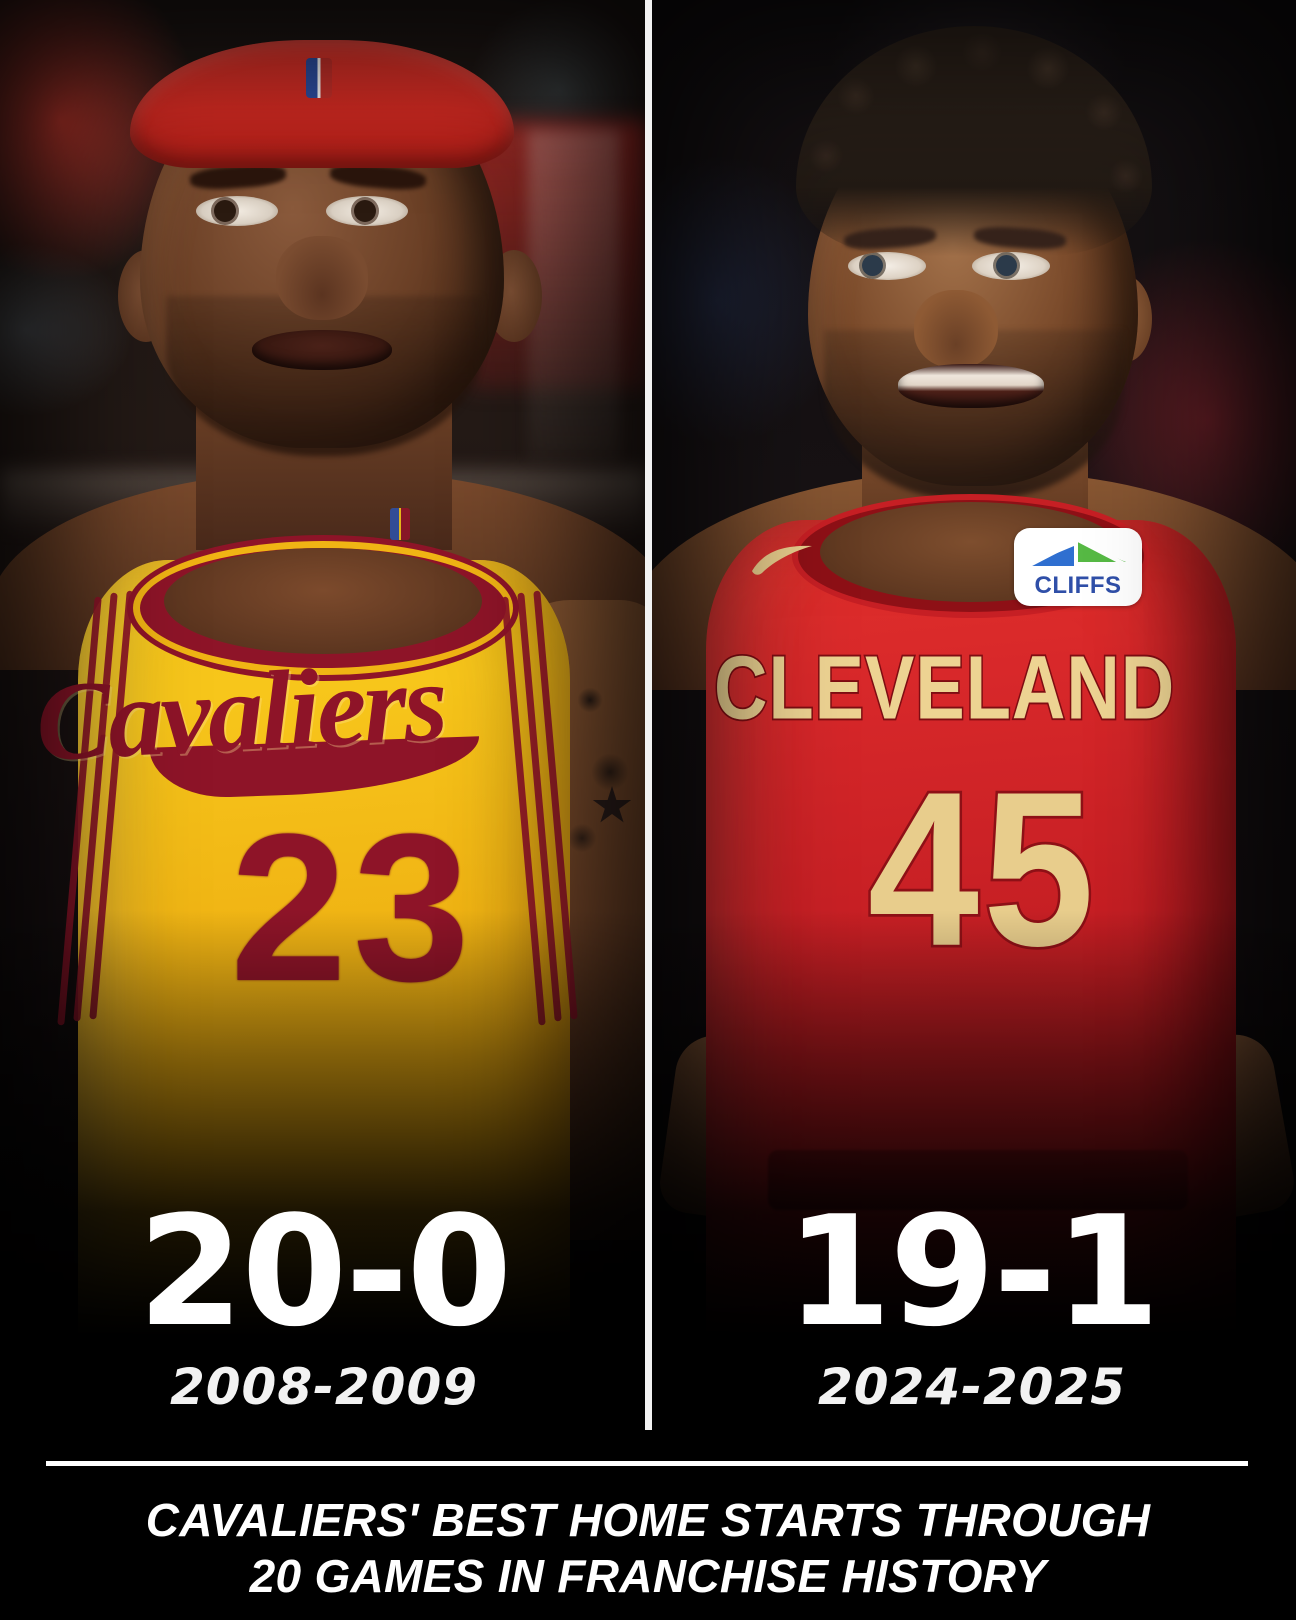 Image resolution: width=1296 pixels, height=1620 pixels. Describe the element at coordinates (782, 560) in the screenshot. I see `nike-swoosh-icon` at that location.